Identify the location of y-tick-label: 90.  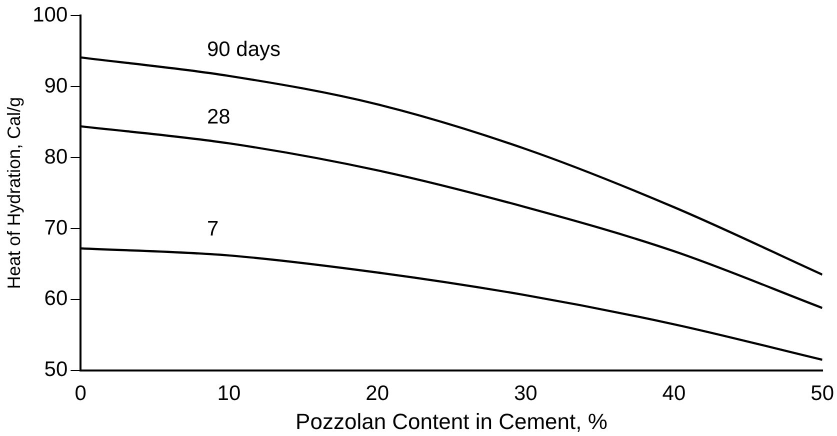
(56, 86).